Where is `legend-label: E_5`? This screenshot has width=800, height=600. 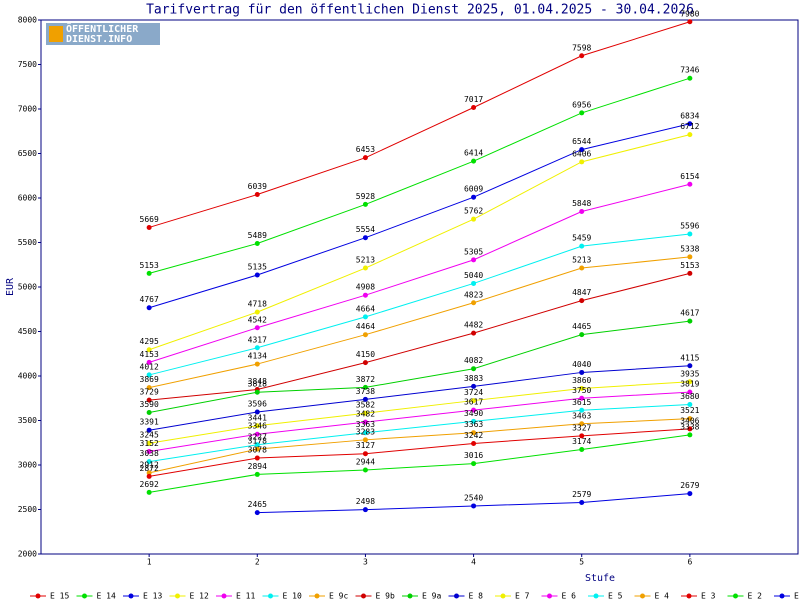
legend-label: E_5 is located at coordinates (615, 596).